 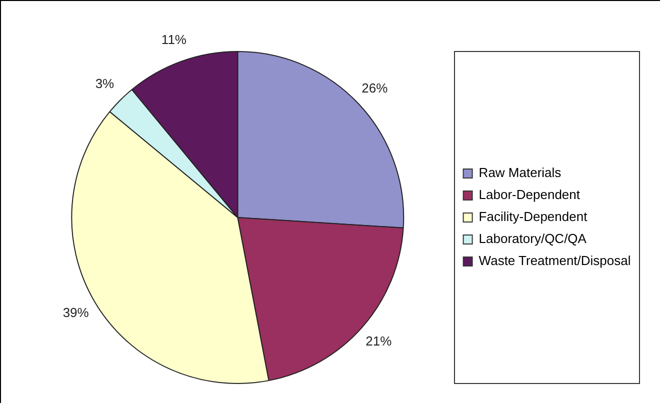 What do you see at coordinates (532, 238) in the screenshot?
I see `legend-label: Laboratory/QC/QA` at bounding box center [532, 238].